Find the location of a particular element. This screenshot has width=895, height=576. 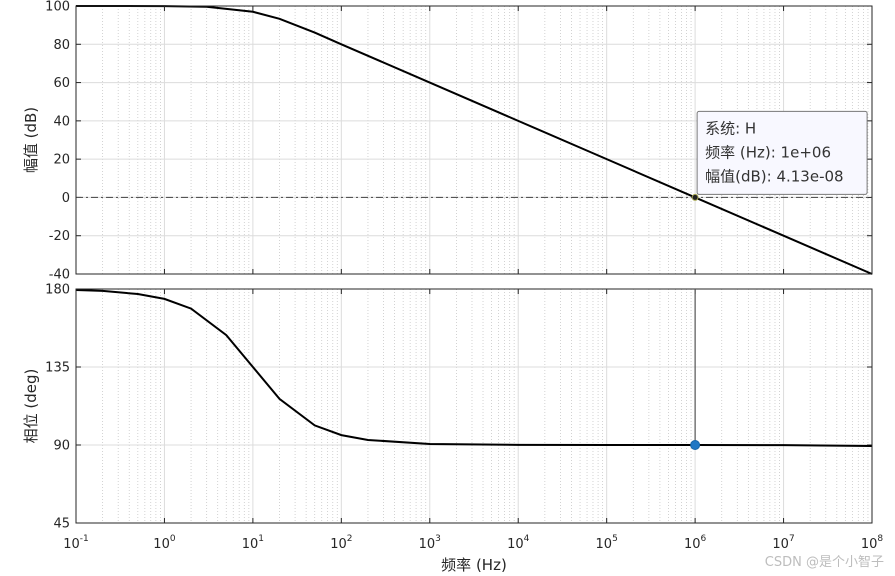

y-tick-label: 90 is located at coordinates (61, 446).